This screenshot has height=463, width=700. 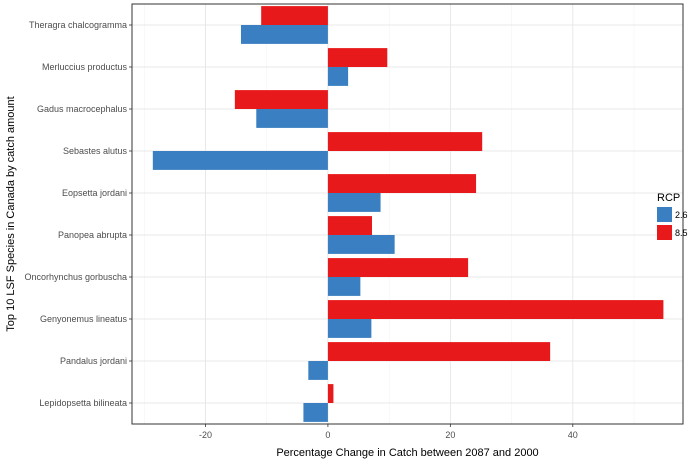 I want to click on legend: RCP 2.6 8.5, so click(x=672, y=216).